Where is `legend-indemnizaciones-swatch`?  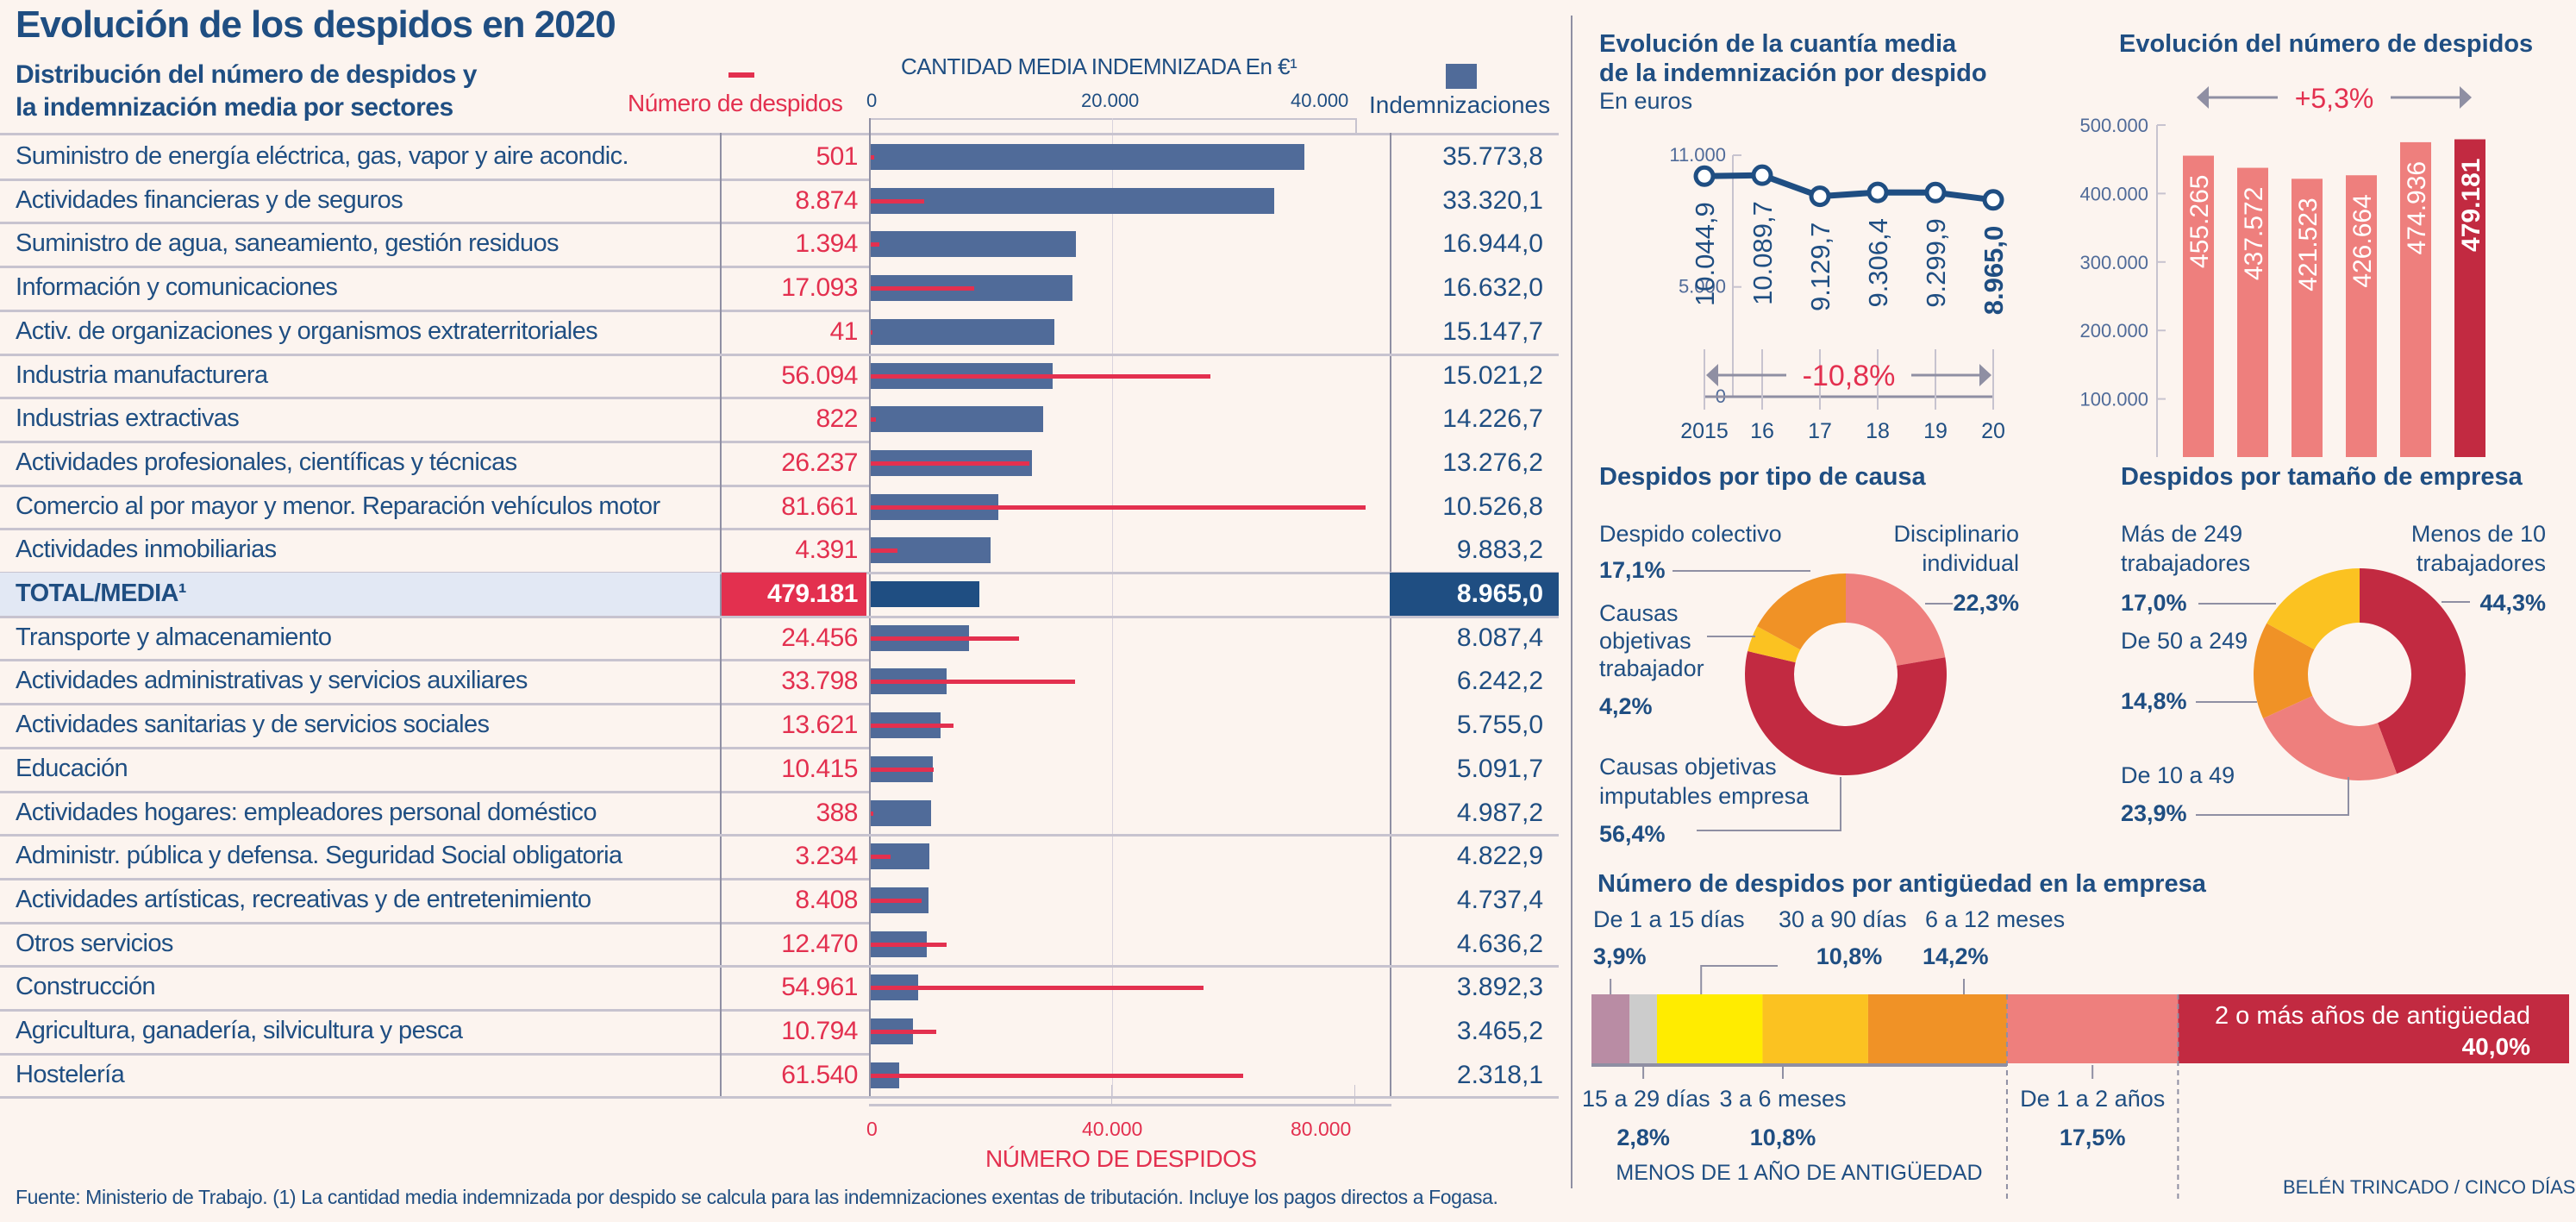
legend-indemnizaciones-swatch is located at coordinates (1461, 76).